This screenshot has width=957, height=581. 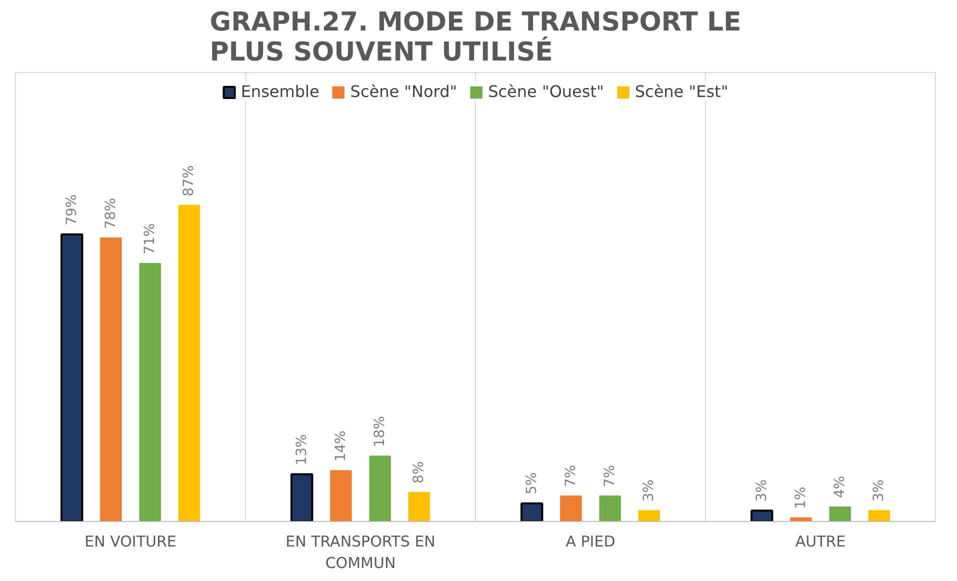 What do you see at coordinates (280, 91) in the screenshot?
I see `legend-label: Ensemble` at bounding box center [280, 91].